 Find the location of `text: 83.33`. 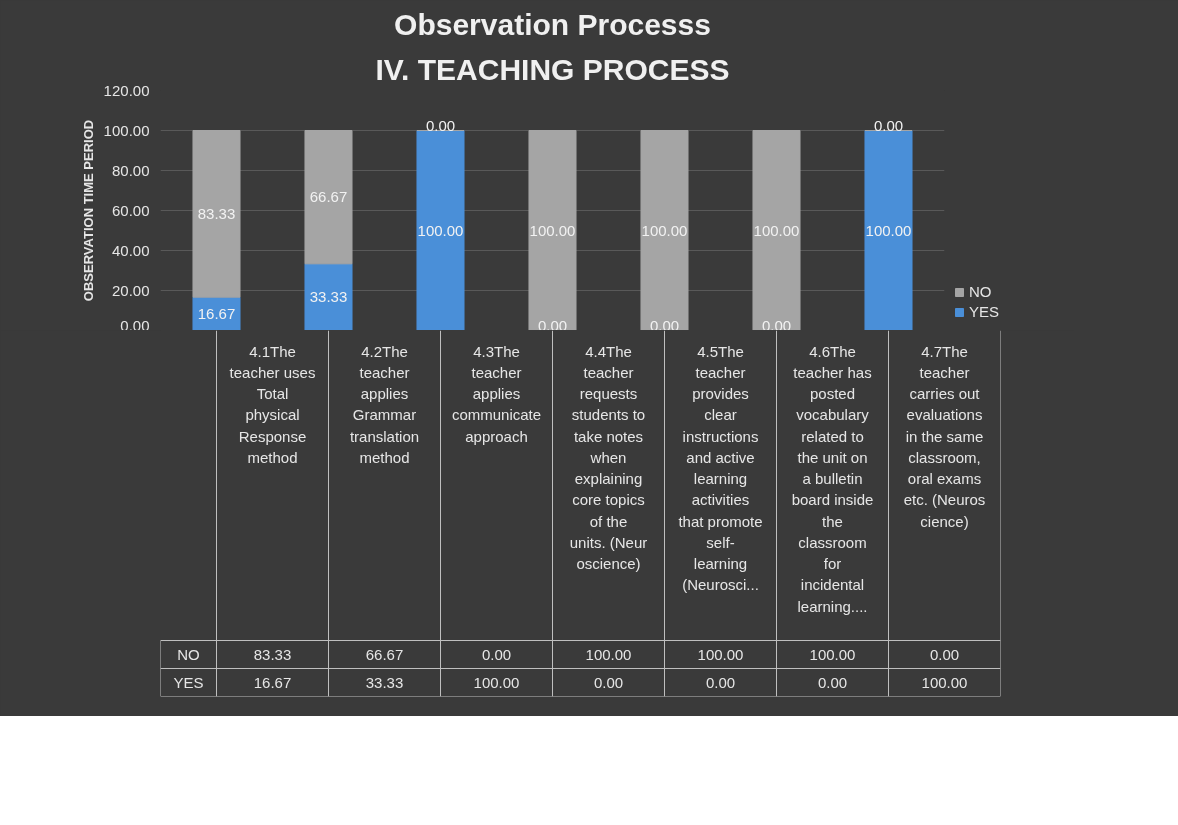

text: 83.33 is located at coordinates (216, 213).